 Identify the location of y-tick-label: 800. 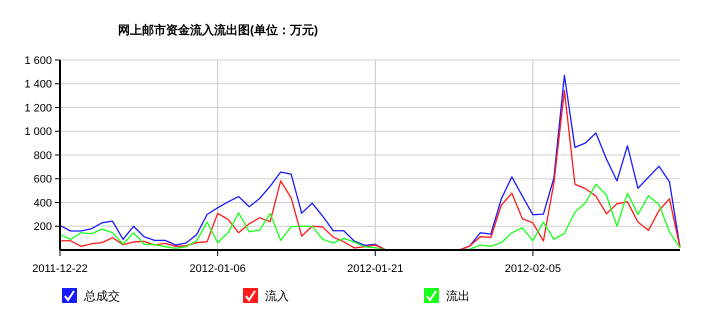
(43, 156).